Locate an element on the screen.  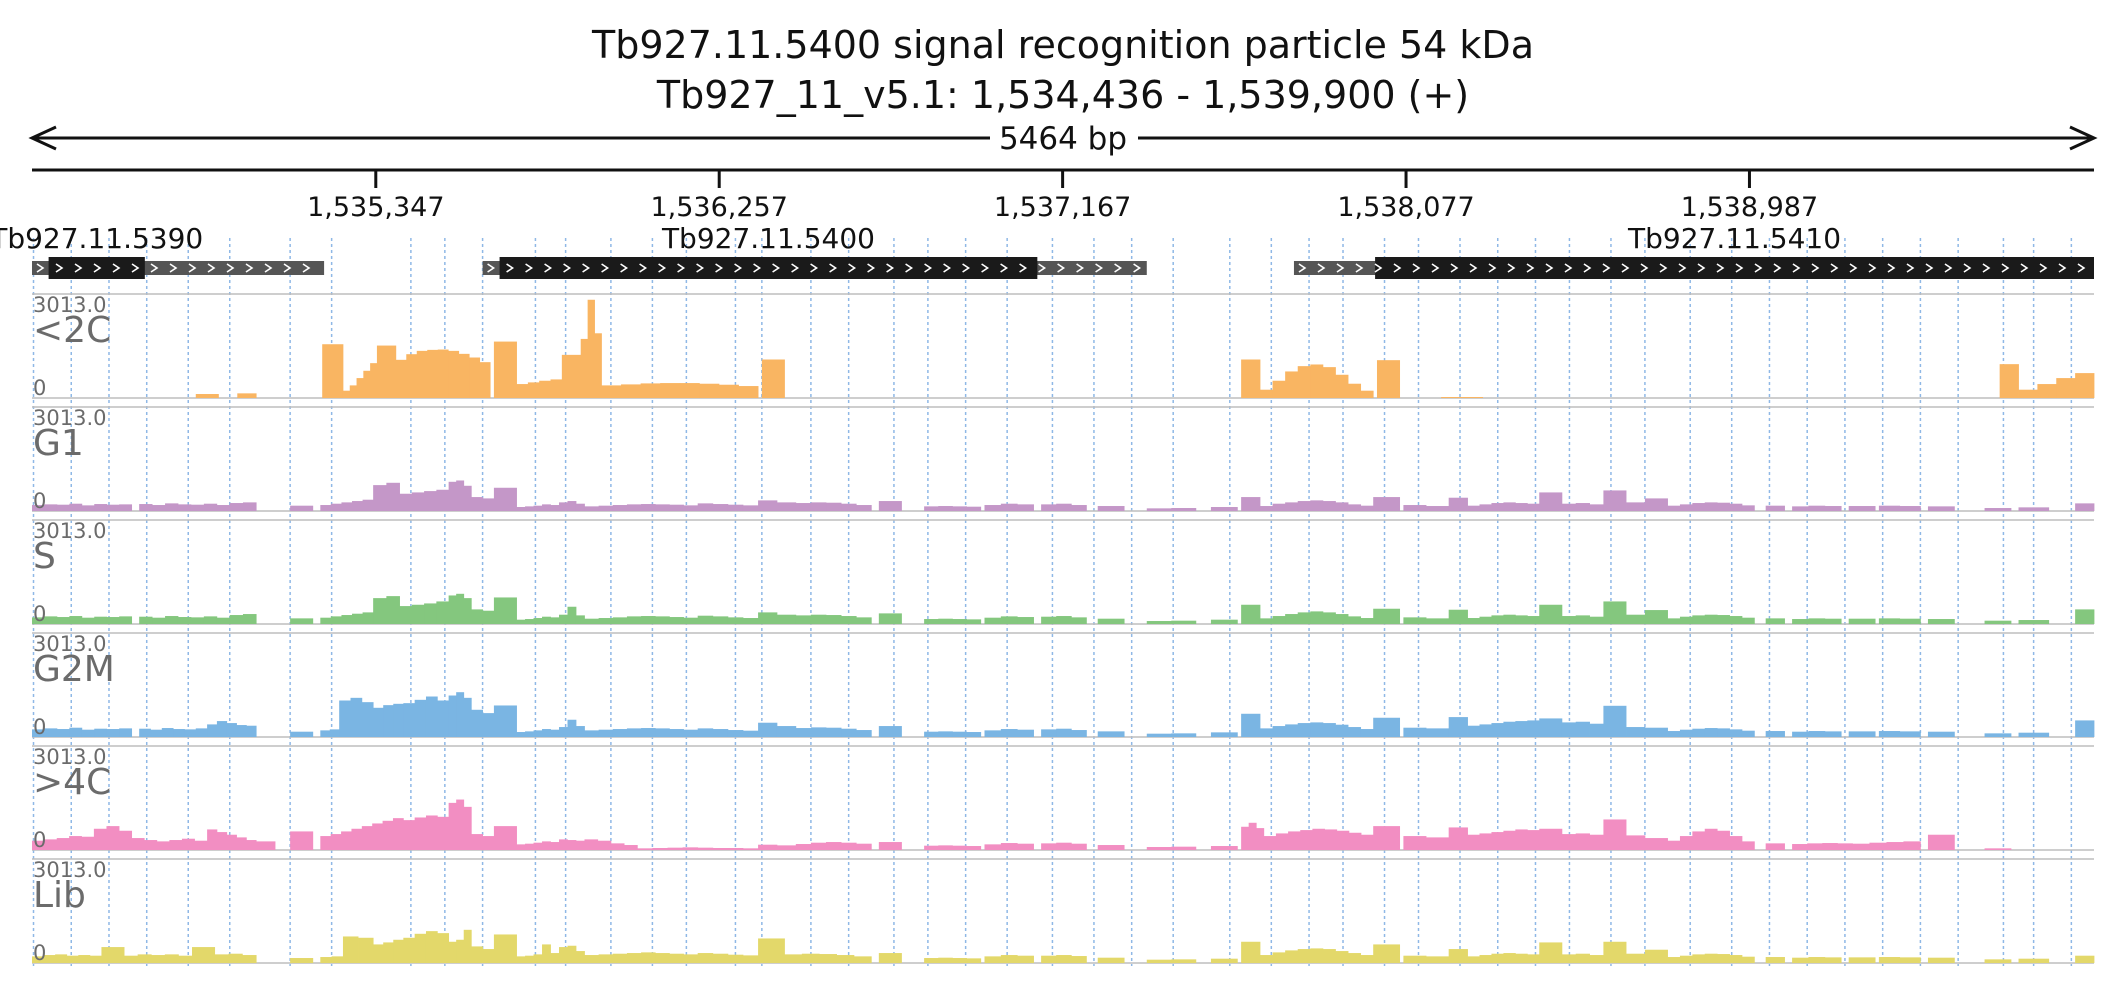
gene-label: Tb927.11.5410 is located at coordinates (1734, 238).